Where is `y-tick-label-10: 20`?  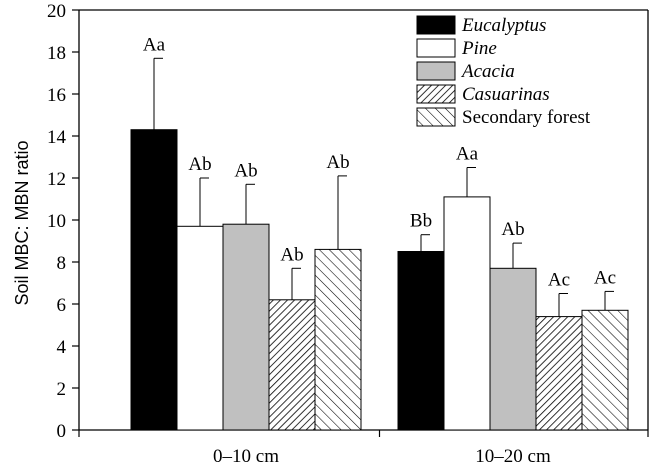
y-tick-label-10: 20 is located at coordinates (56, 11).